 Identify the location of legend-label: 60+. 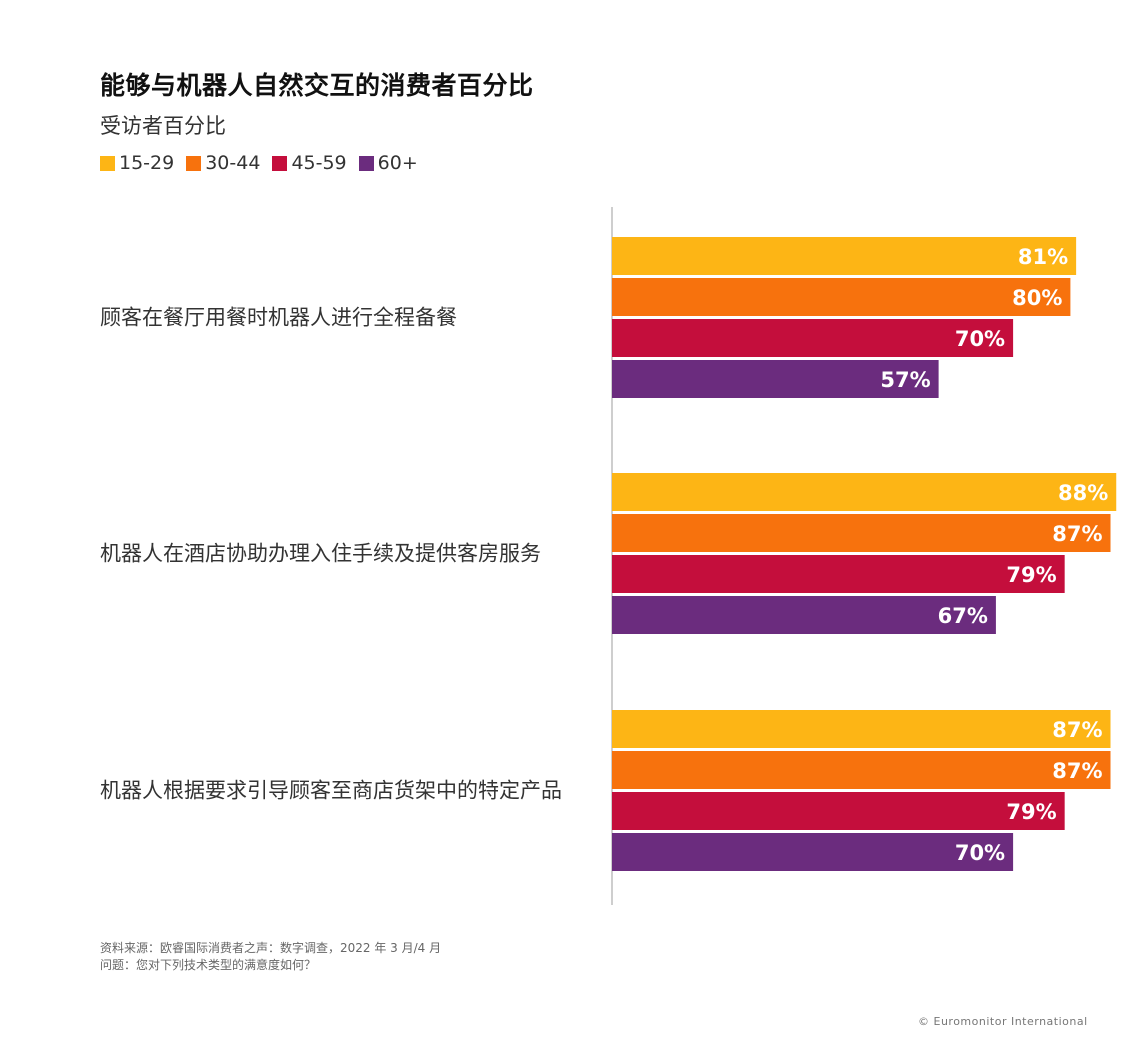
(397, 163).